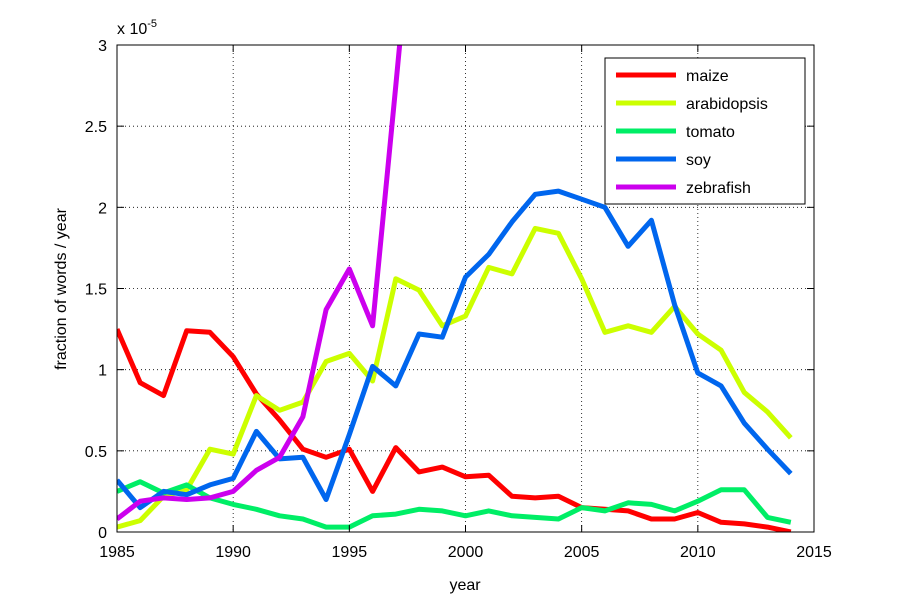  Describe the element at coordinates (727, 104) in the screenshot. I see `legend-label-arabidopsis: arabidopsis` at that location.